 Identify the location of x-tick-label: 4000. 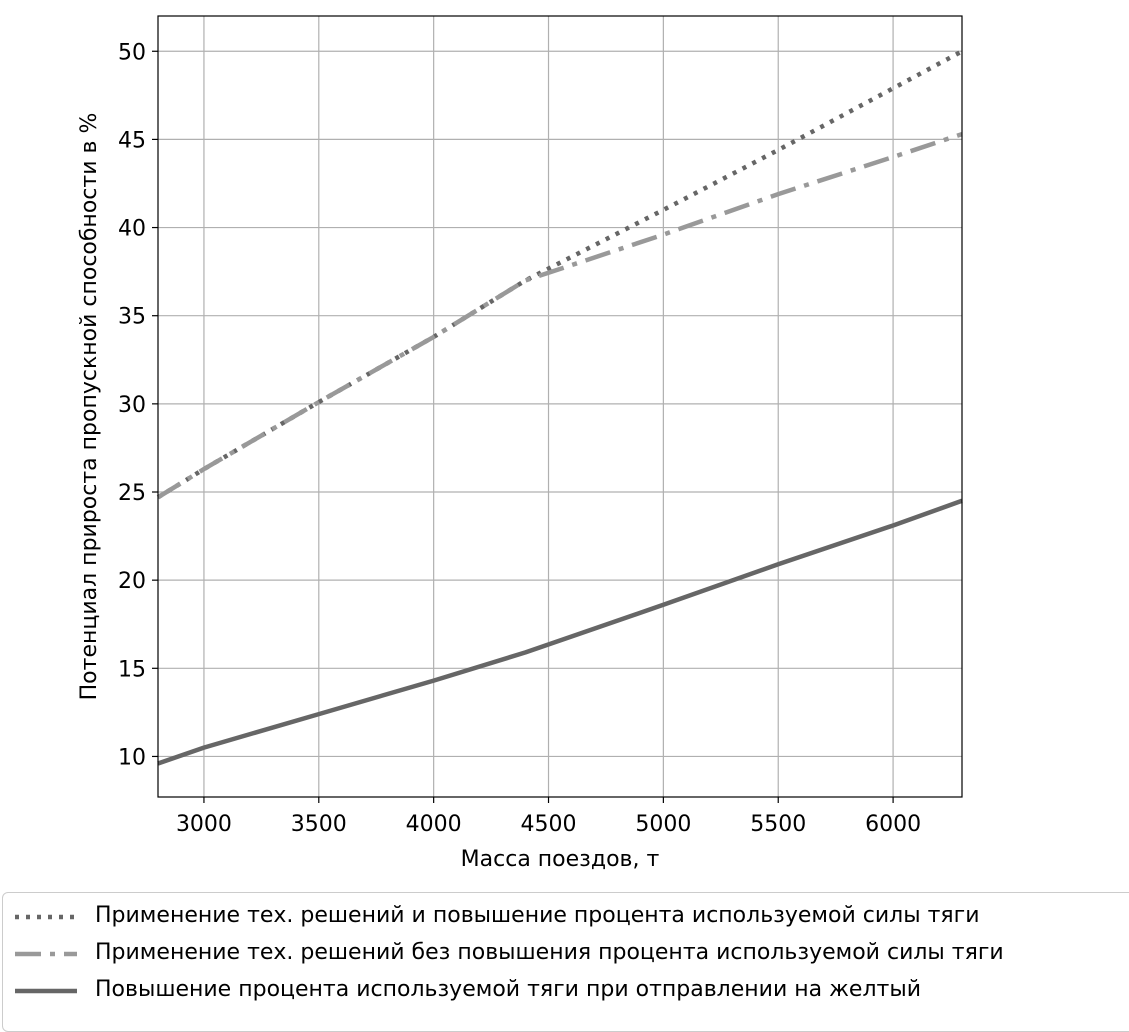
(434, 824).